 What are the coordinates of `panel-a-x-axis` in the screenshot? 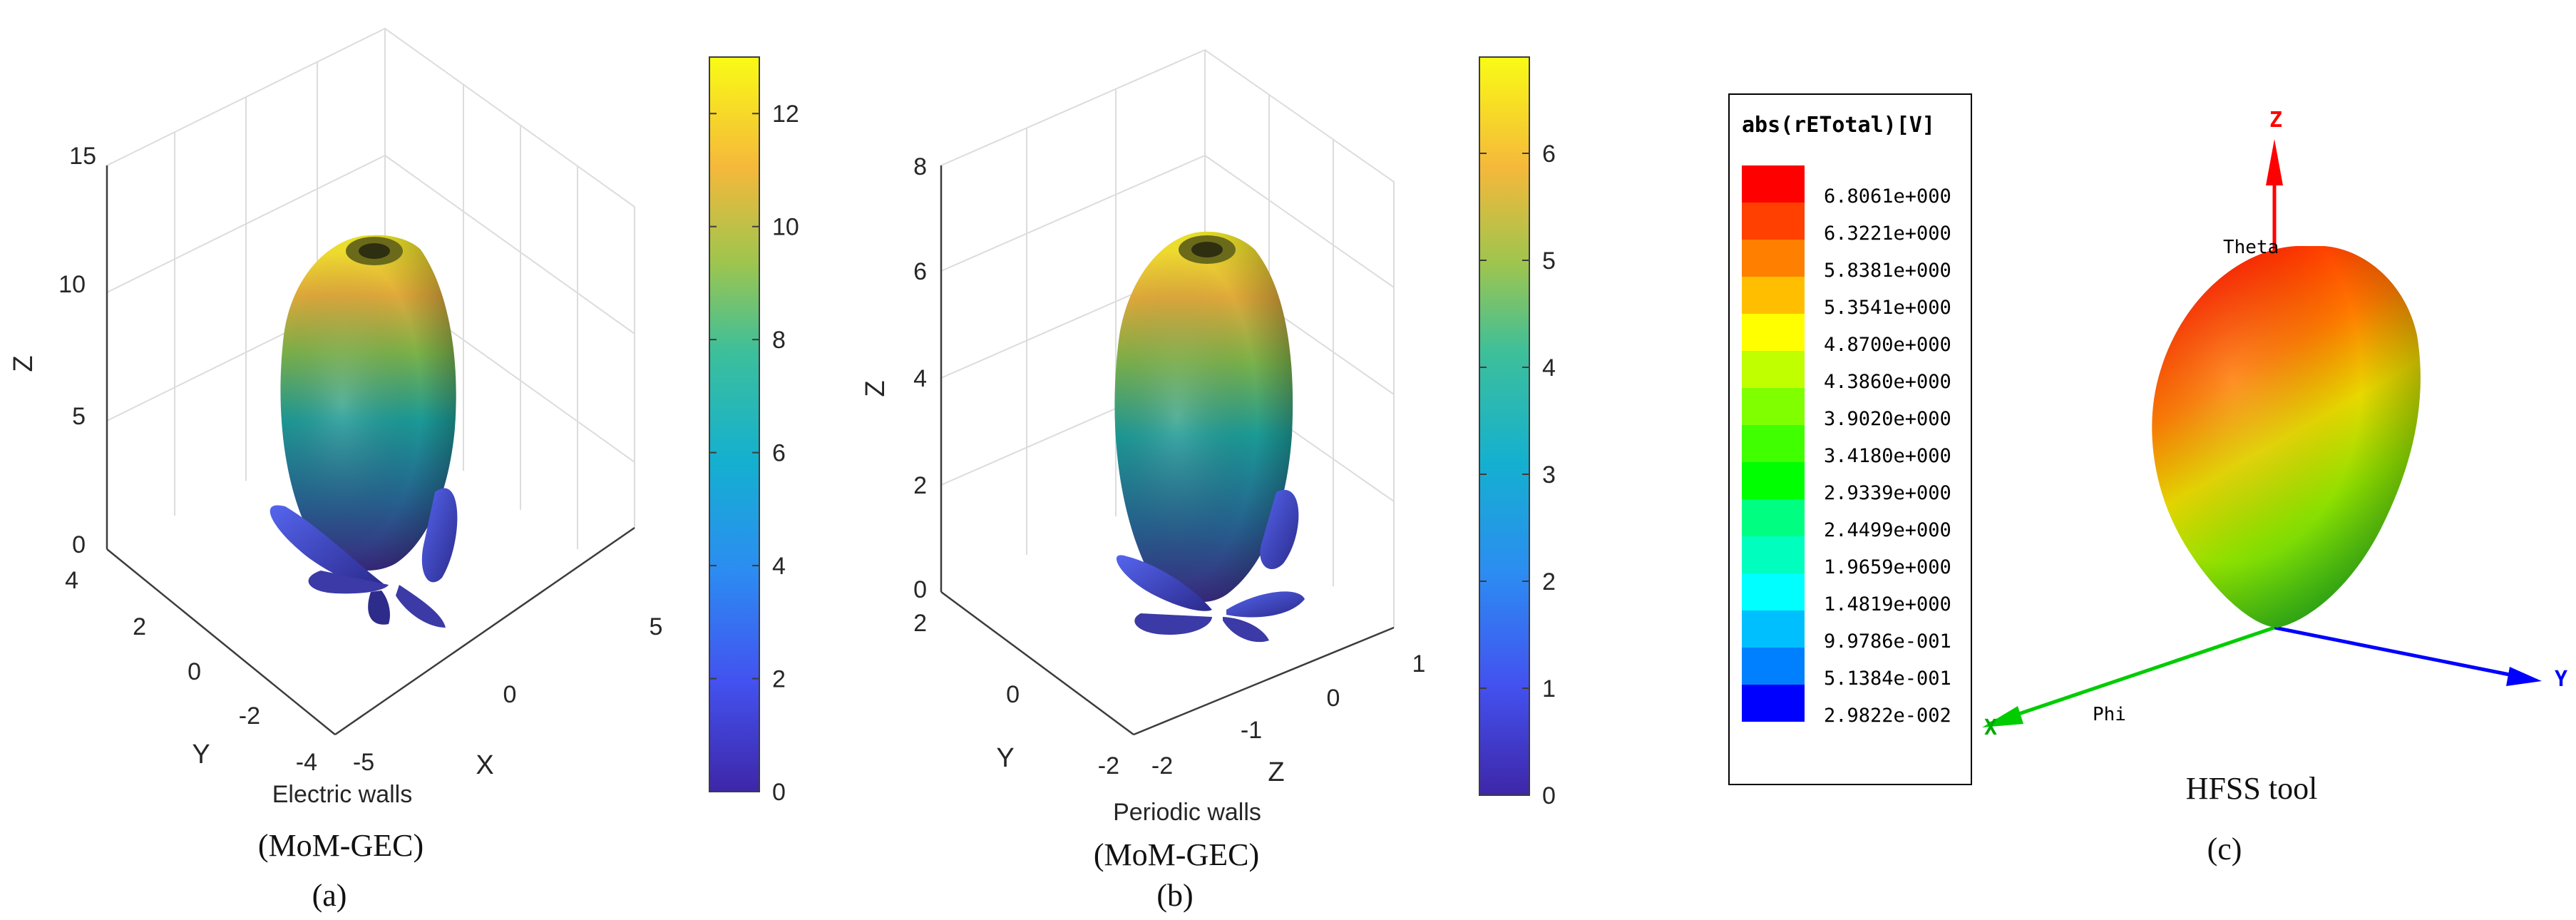 It's located at (484, 631).